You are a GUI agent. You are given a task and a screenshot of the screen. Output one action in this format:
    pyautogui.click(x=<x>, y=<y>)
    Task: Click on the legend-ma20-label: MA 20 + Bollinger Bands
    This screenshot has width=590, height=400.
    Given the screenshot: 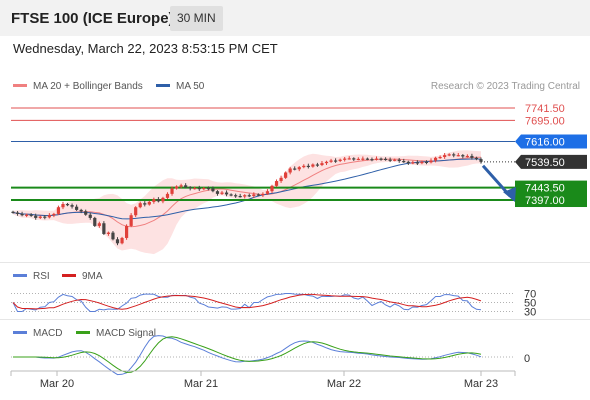 What is the action you would take?
    pyautogui.click(x=88, y=86)
    